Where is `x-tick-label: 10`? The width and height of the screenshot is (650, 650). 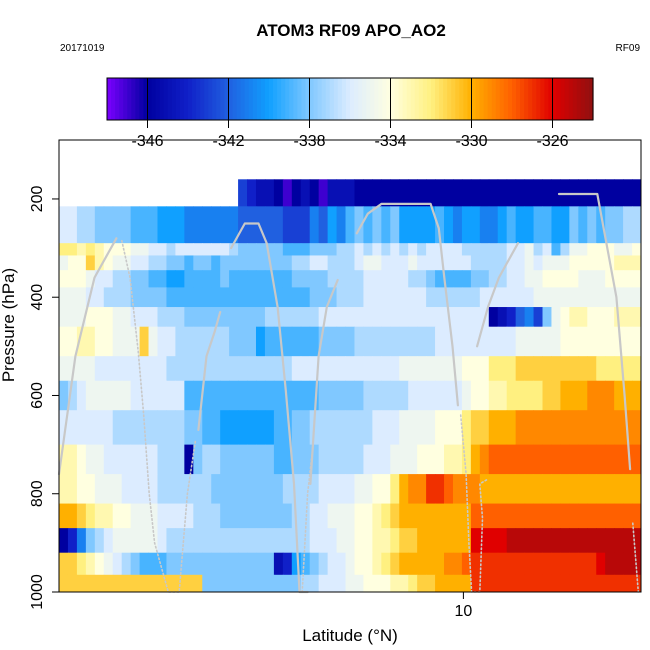
x-tick-label: 10 is located at coordinates (463, 611).